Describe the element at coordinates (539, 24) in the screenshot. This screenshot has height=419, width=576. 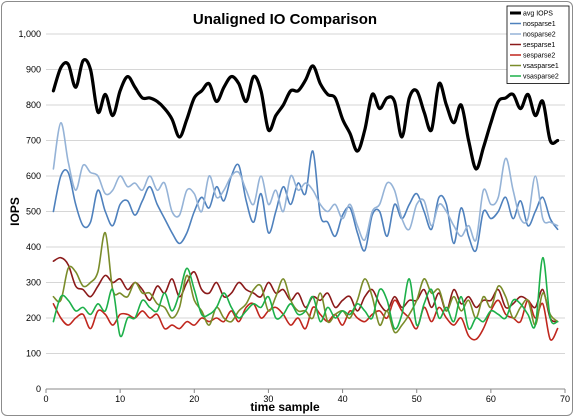
I see `legend-label: nosparse1` at that location.